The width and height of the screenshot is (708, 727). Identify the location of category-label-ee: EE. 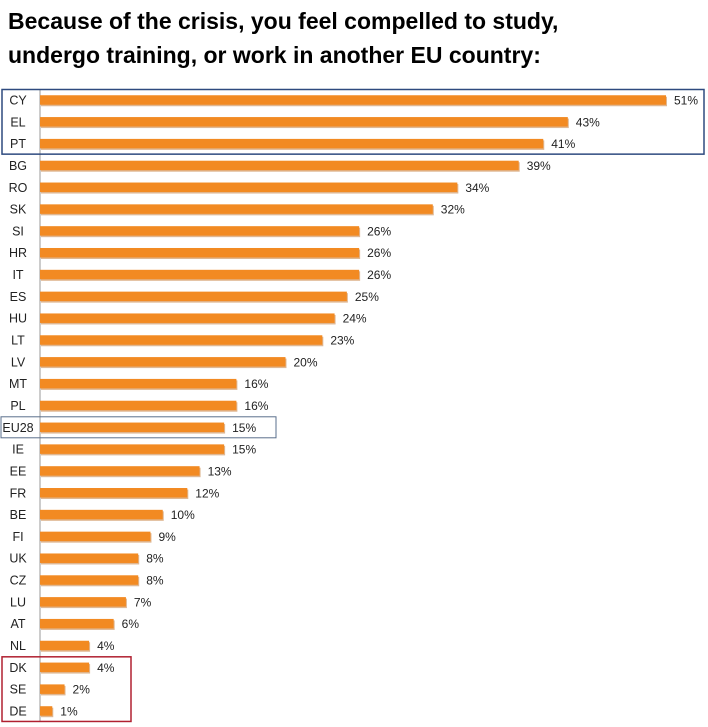
(18, 471).